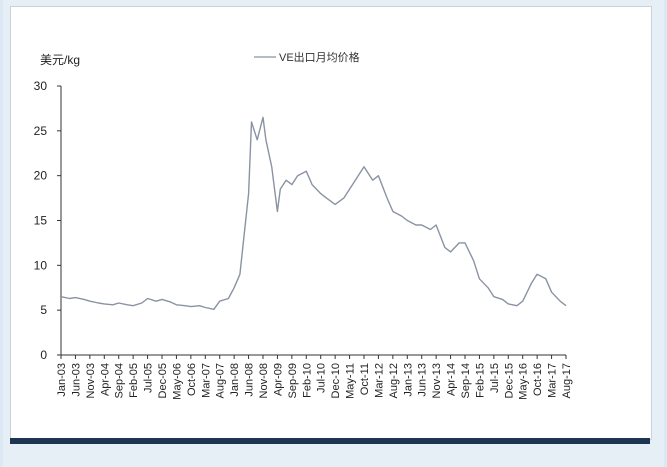  I want to click on x-tick-label: May-11, so click(351, 381).